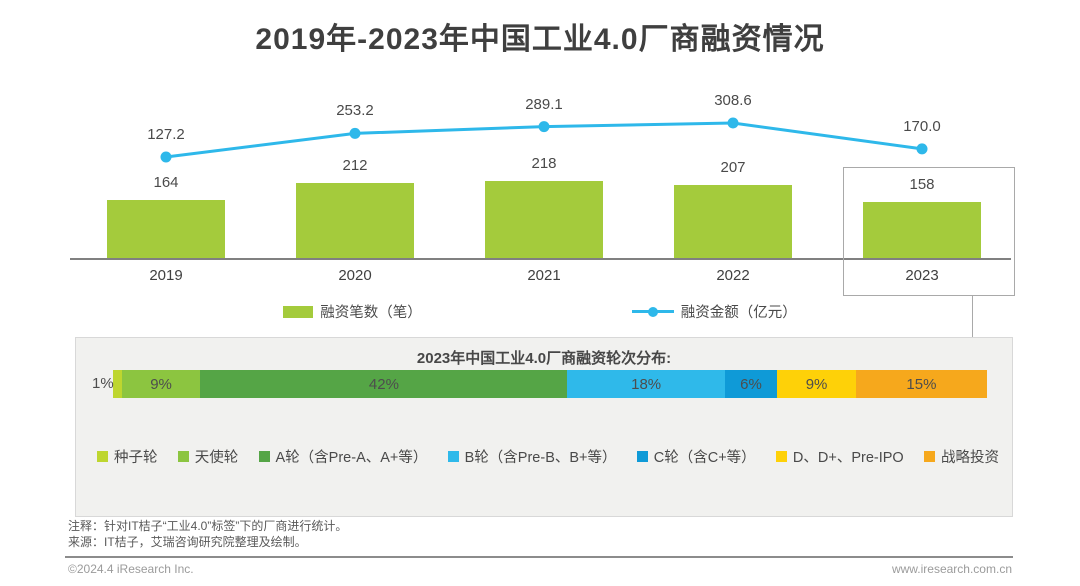 This screenshot has width=1080, height=586. What do you see at coordinates (117, 384) in the screenshot?
I see `stacked-segment` at bounding box center [117, 384].